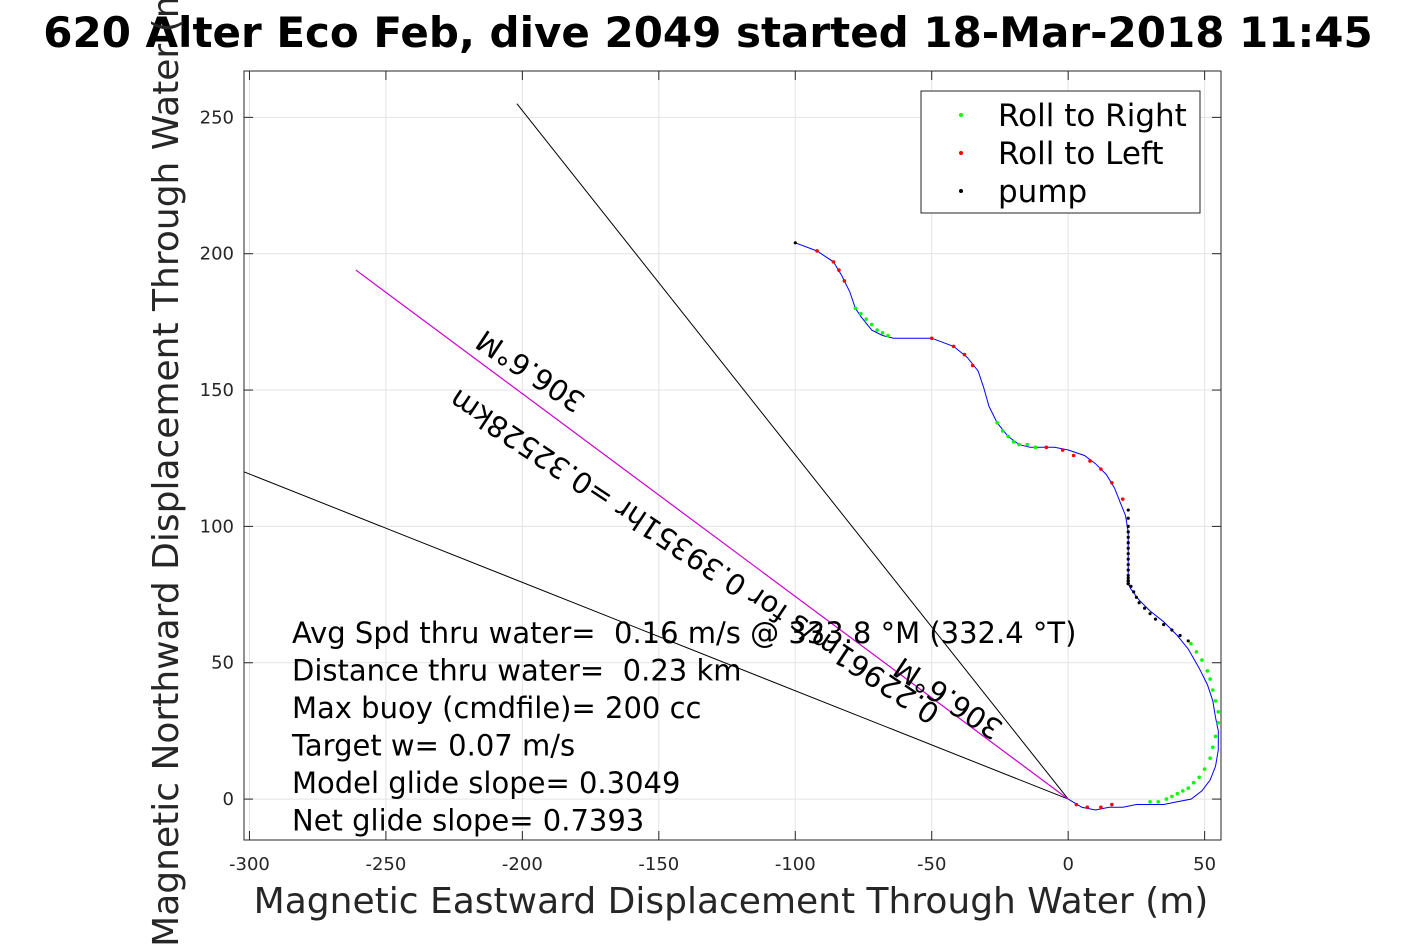 This screenshot has height=945, width=1417. Describe the element at coordinates (468, 821) in the screenshot. I see `stat-line: Net glide slope= 0.7393` at that location.